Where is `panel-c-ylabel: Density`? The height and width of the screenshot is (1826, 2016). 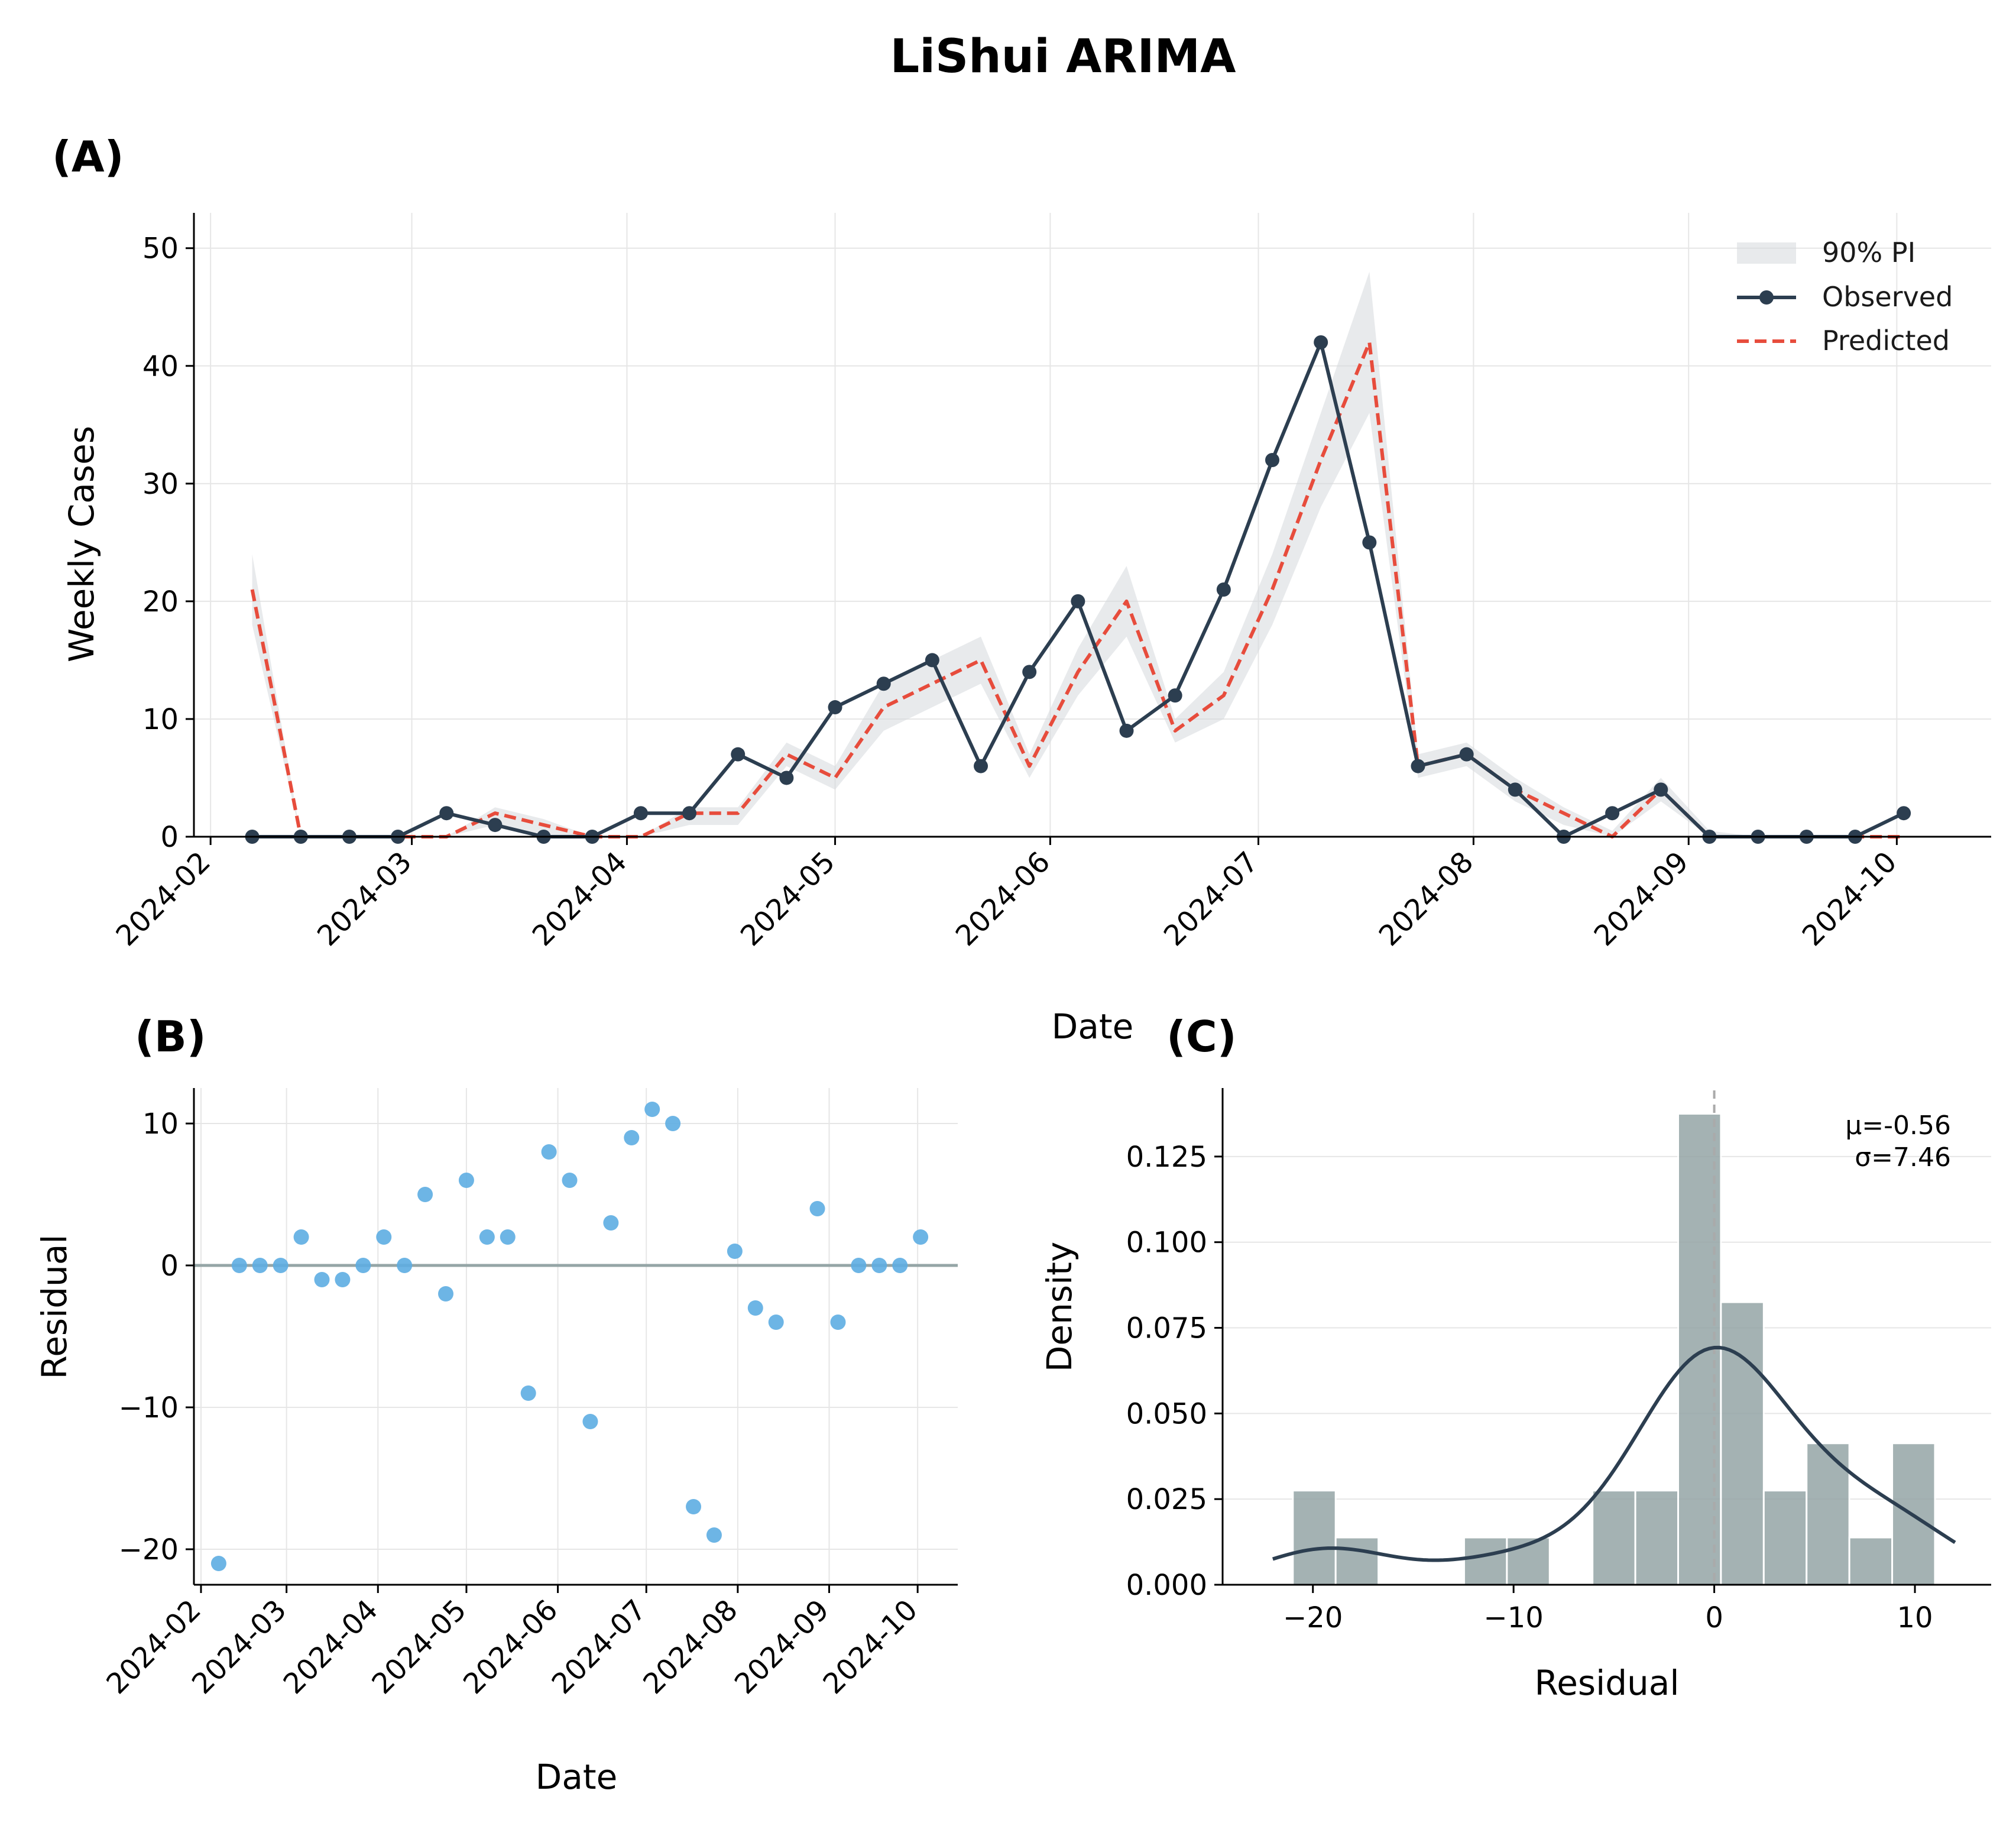 panel-c-ylabel: Density is located at coordinates (1059, 1307).